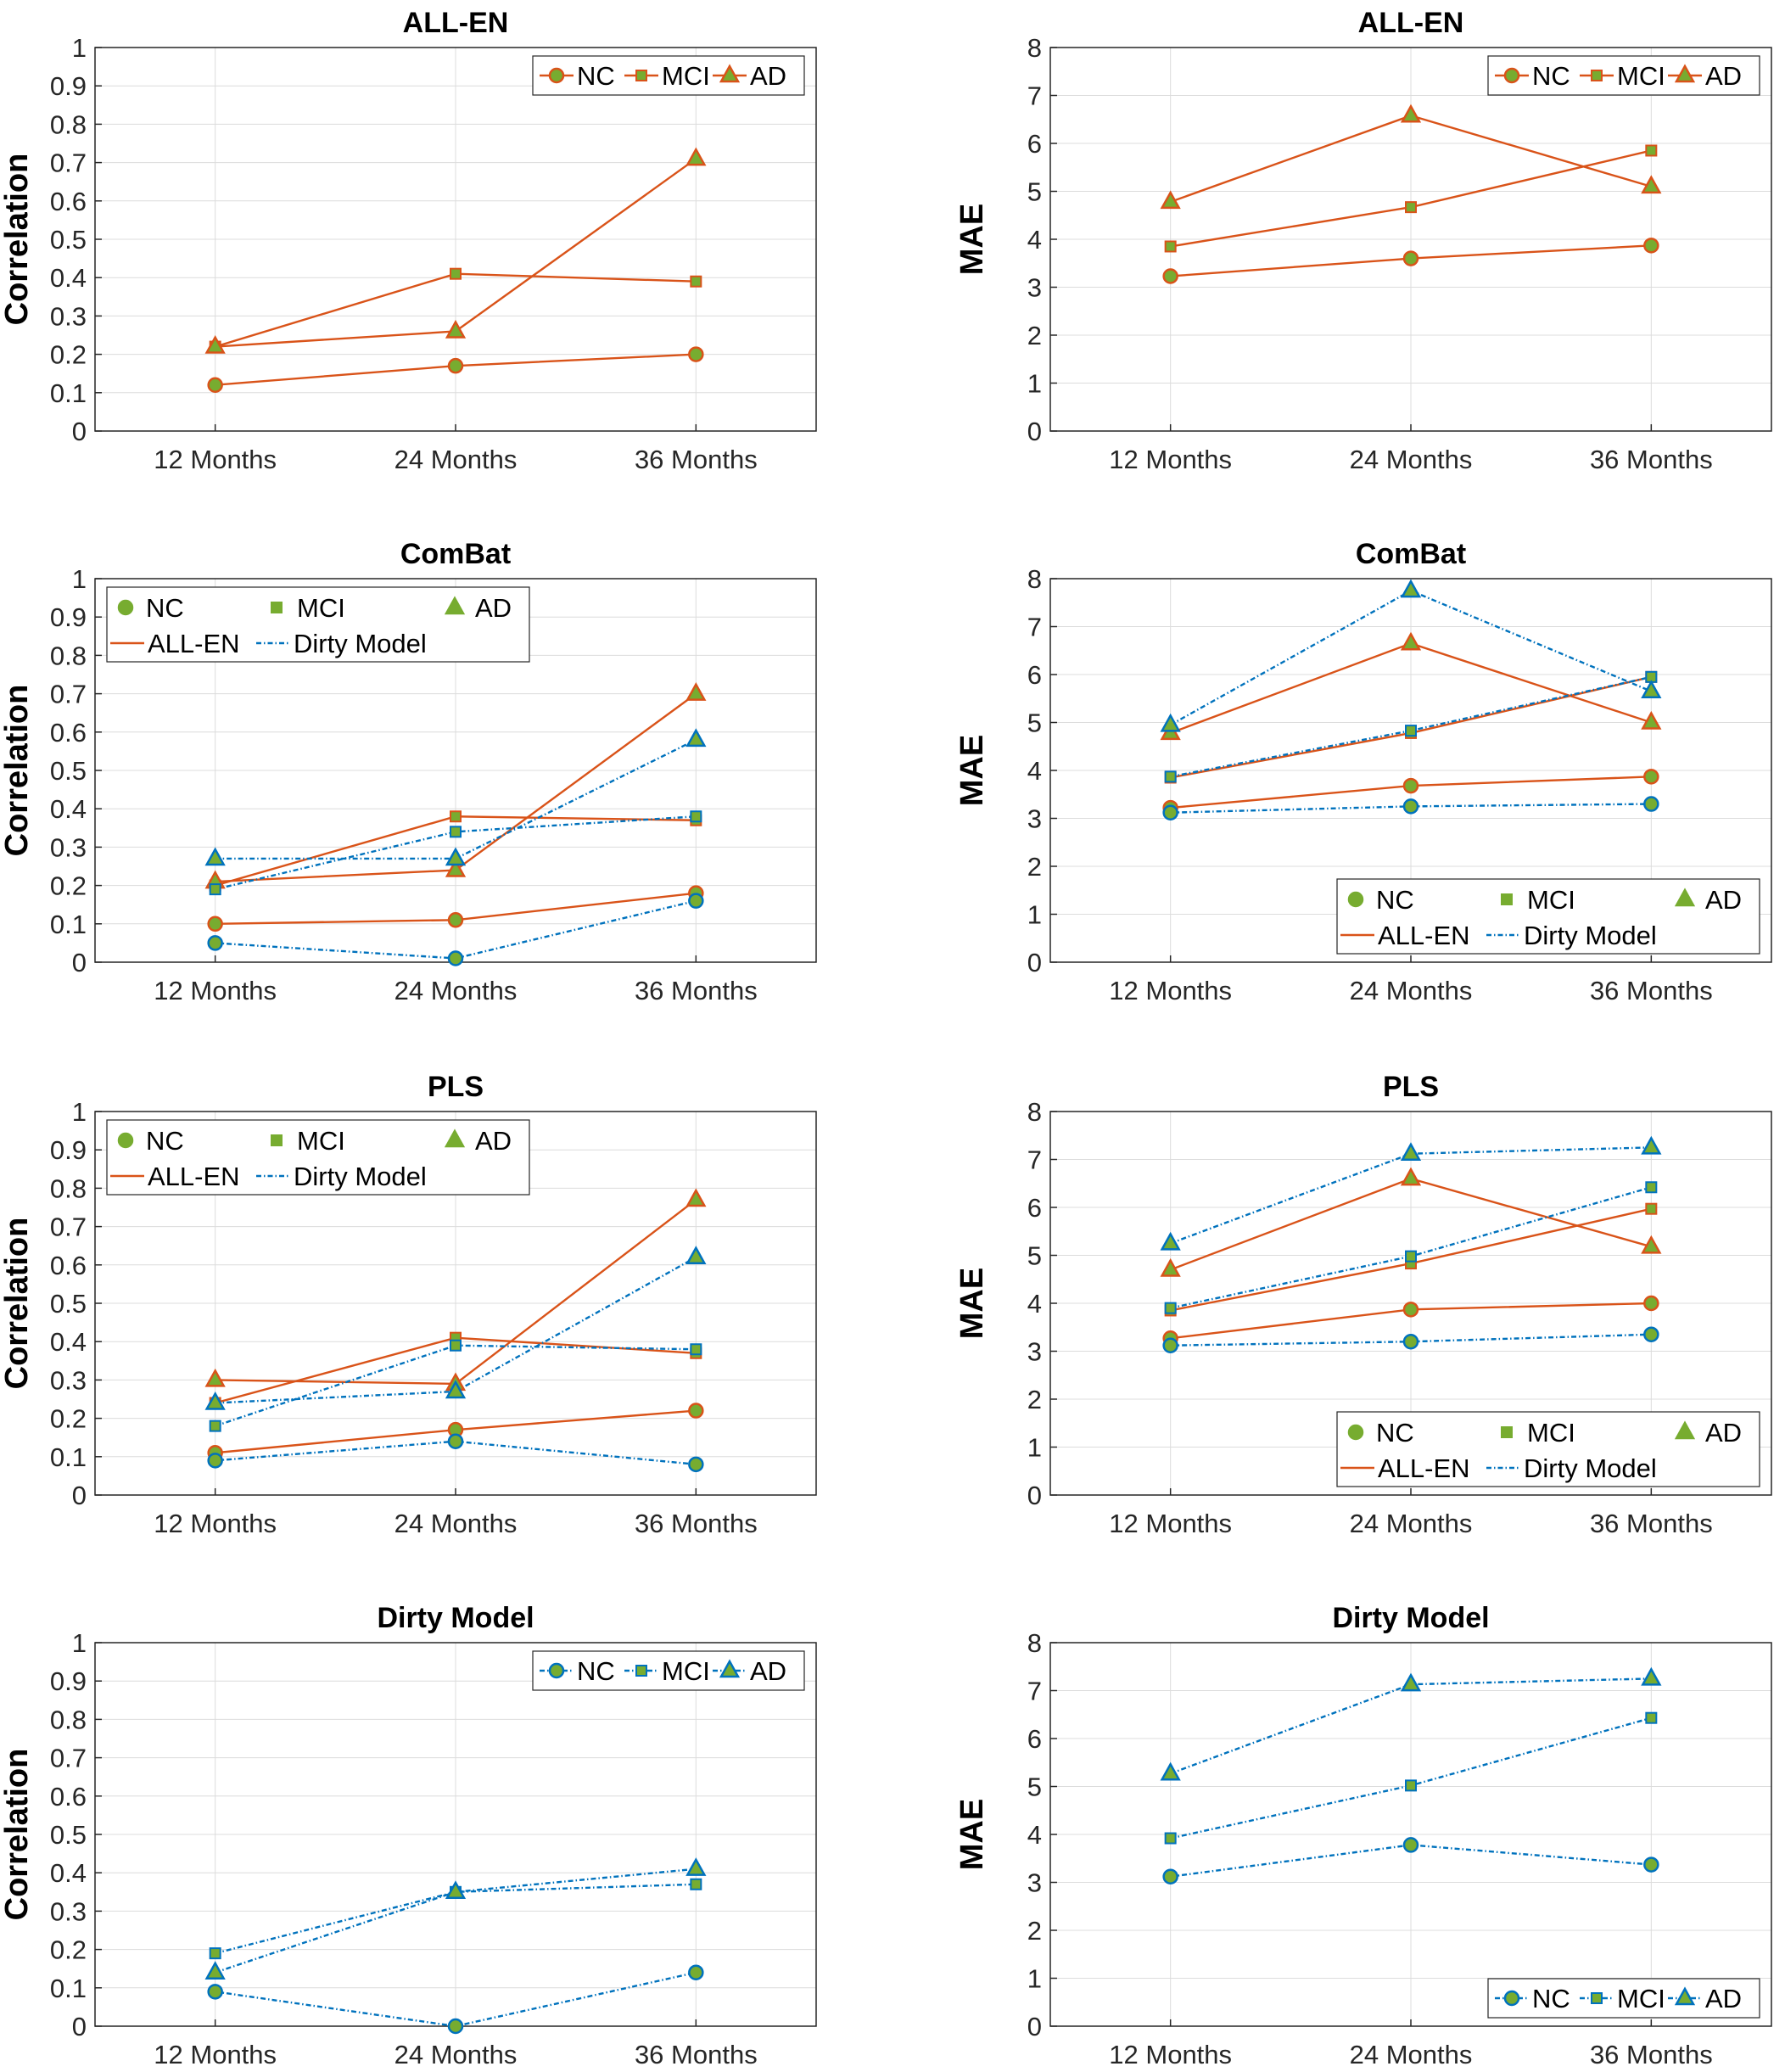 The height and width of the screenshot is (2072, 1785). What do you see at coordinates (68, 201) in the screenshot?
I see `y-tick-label: 0.6` at bounding box center [68, 201].